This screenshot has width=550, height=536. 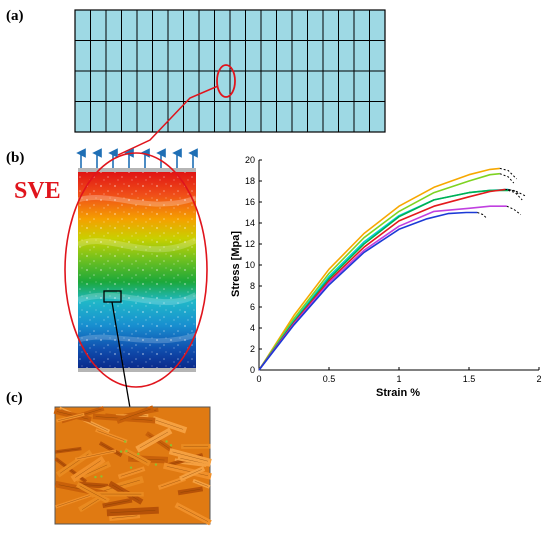 What do you see at coordinates (252, 307) in the screenshot?
I see `y-tick-label: 6` at bounding box center [252, 307].